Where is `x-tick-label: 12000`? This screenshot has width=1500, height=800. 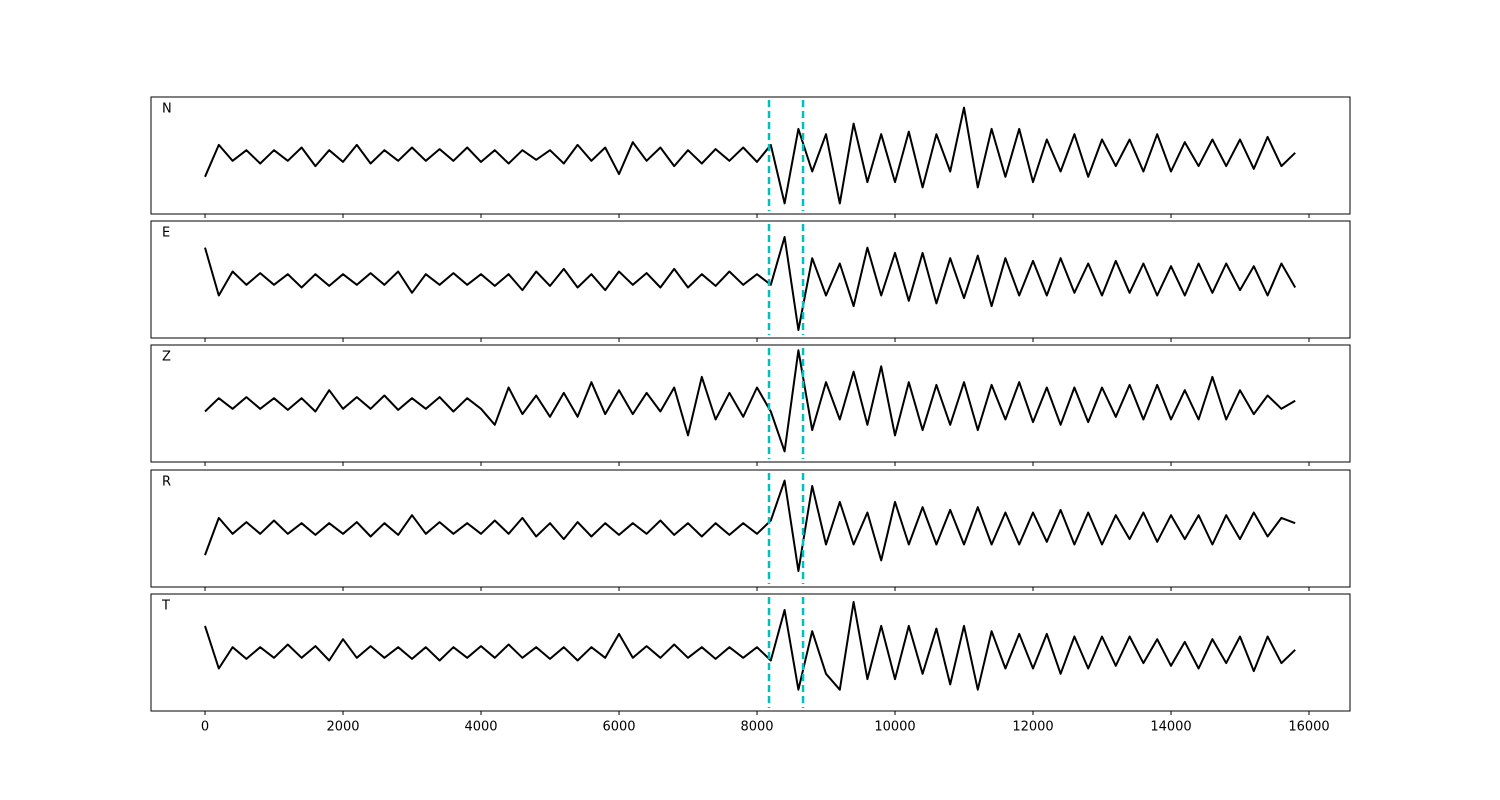
x-tick-label: 12000 is located at coordinates (1032, 727).